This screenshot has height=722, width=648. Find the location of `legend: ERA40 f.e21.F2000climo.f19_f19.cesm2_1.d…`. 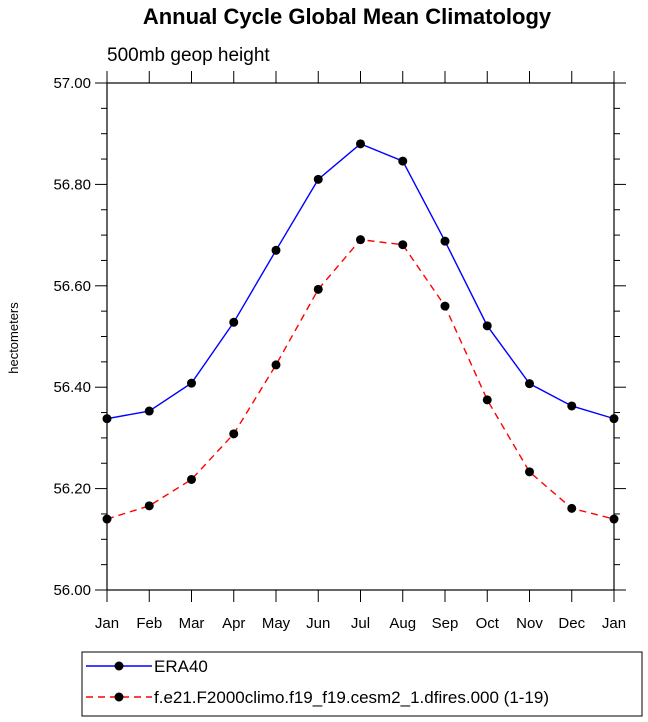

legend: ERA40 f.e21.F2000climo.f19_f19.cesm2_1.d… is located at coordinates (362, 684).